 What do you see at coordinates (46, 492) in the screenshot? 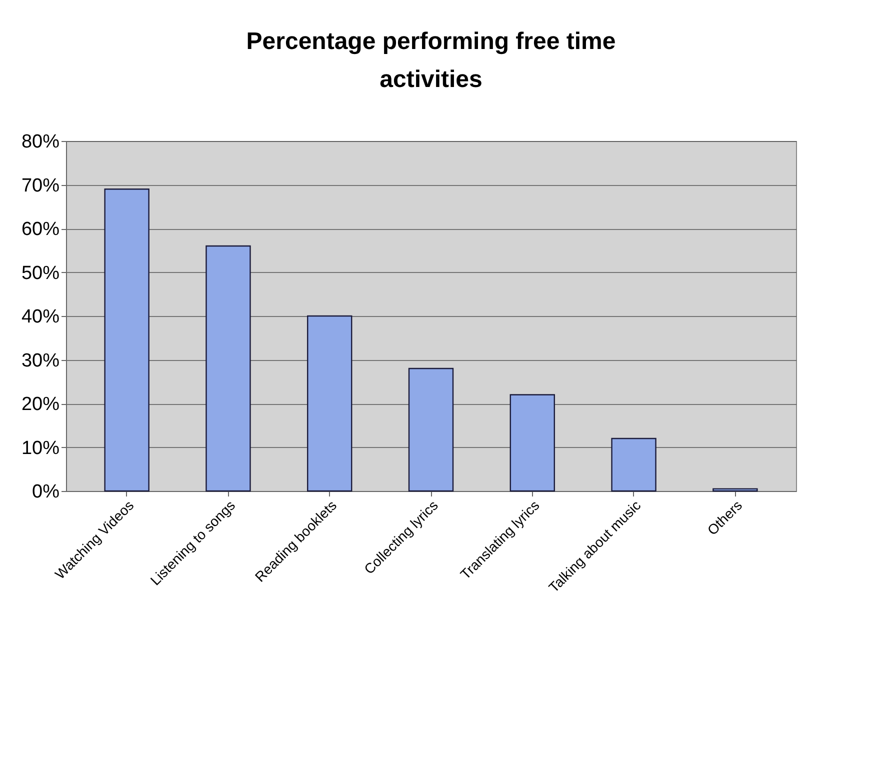
I see `y-tick-label: 0%` at bounding box center [46, 492].